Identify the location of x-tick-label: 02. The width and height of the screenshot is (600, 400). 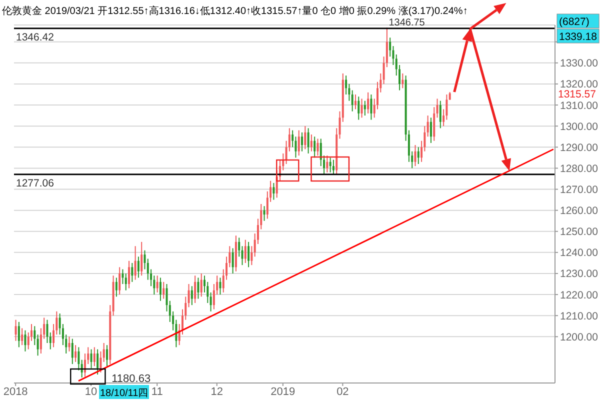
(342, 392).